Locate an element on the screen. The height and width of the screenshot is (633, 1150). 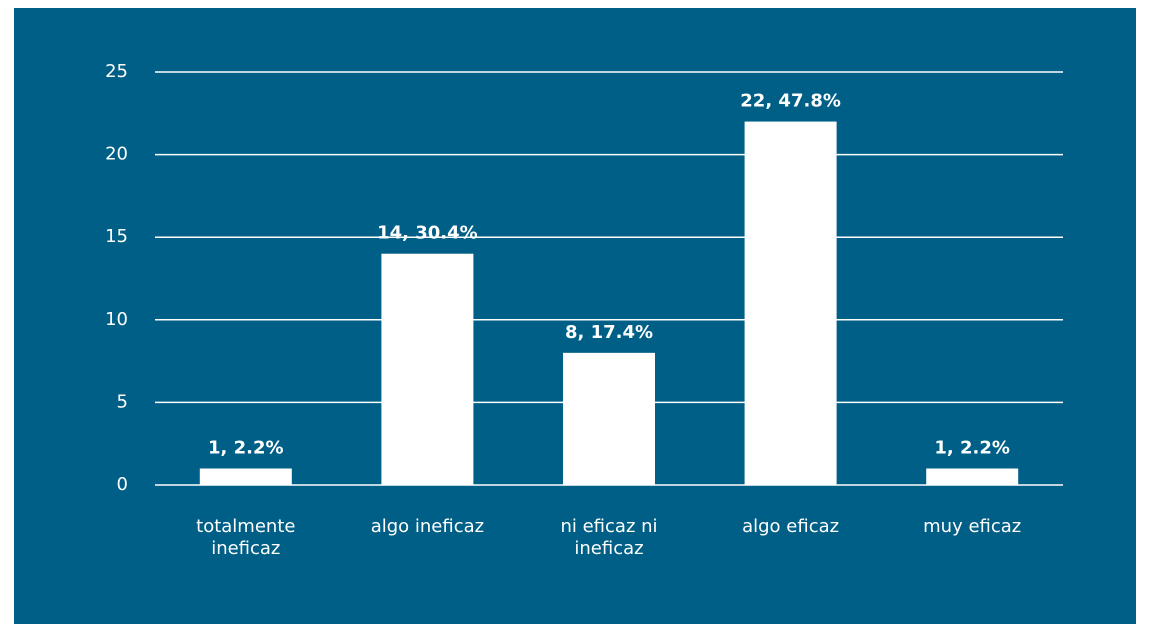
y-tick-label: 25 is located at coordinates (116, 71).